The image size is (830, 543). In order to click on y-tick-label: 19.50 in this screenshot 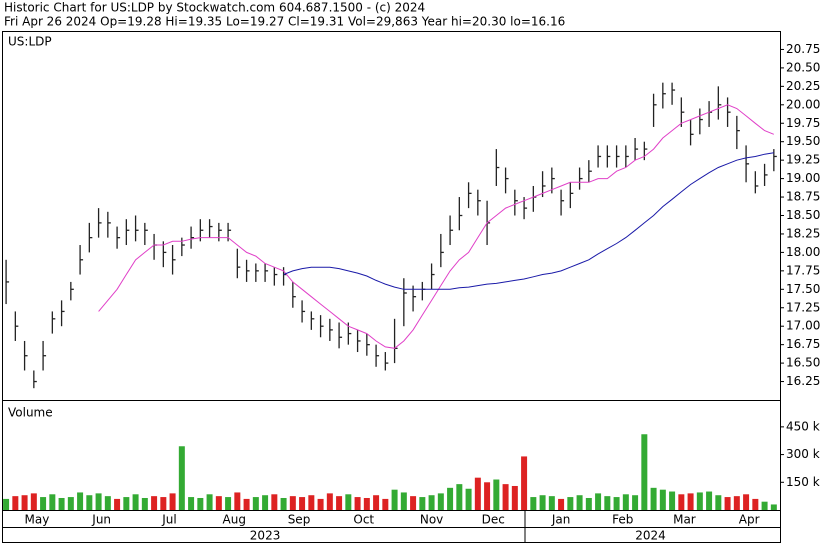, I will do `click(803, 141)`.